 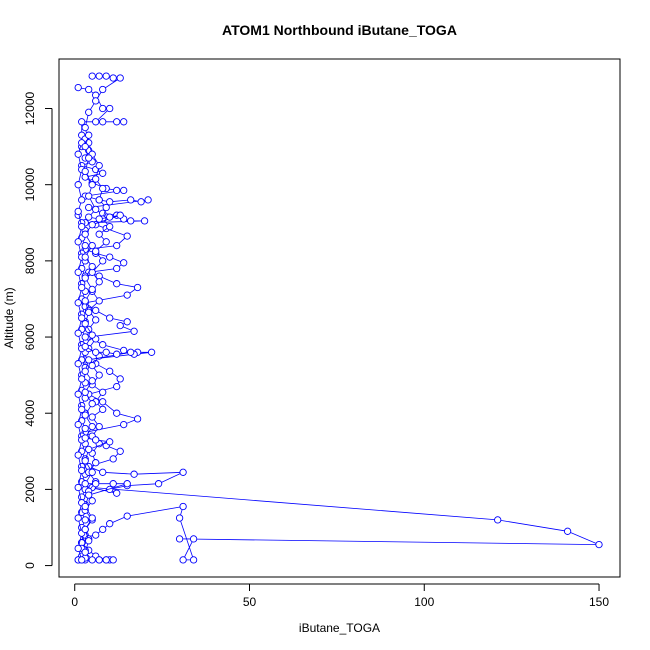 I want to click on x-axis-label: iButane_TOGA, so click(x=339, y=628).